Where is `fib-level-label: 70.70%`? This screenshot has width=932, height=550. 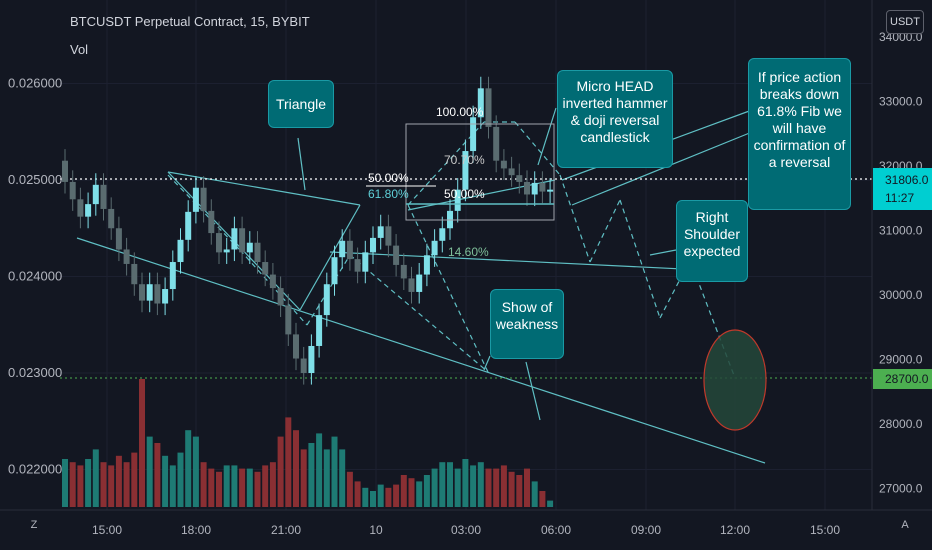
fib-level-label: 70.70% is located at coordinates (464, 160).